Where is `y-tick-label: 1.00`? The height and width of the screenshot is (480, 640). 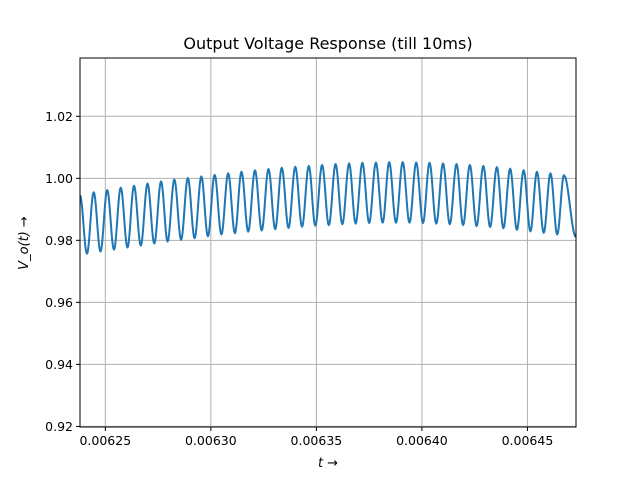 y-tick-label: 1.00 is located at coordinates (59, 178).